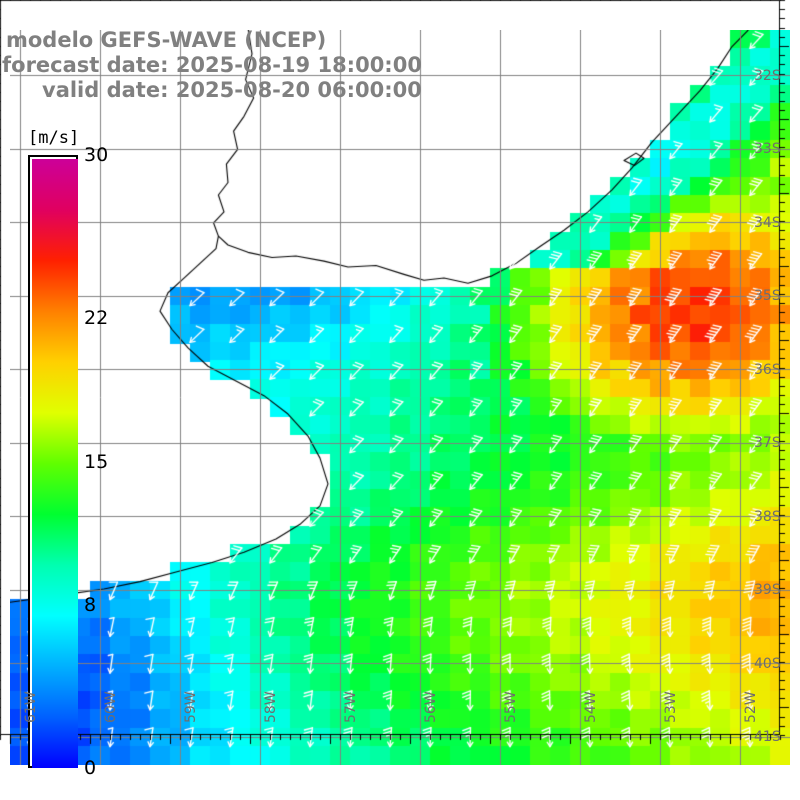  I want to click on colorbar-tick-0: 0, so click(90, 768).